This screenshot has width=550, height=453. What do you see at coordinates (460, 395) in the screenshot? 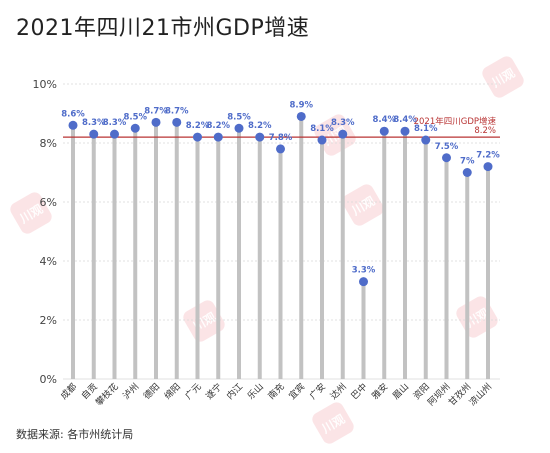
I see `category-label: 甘孜州` at bounding box center [460, 395].